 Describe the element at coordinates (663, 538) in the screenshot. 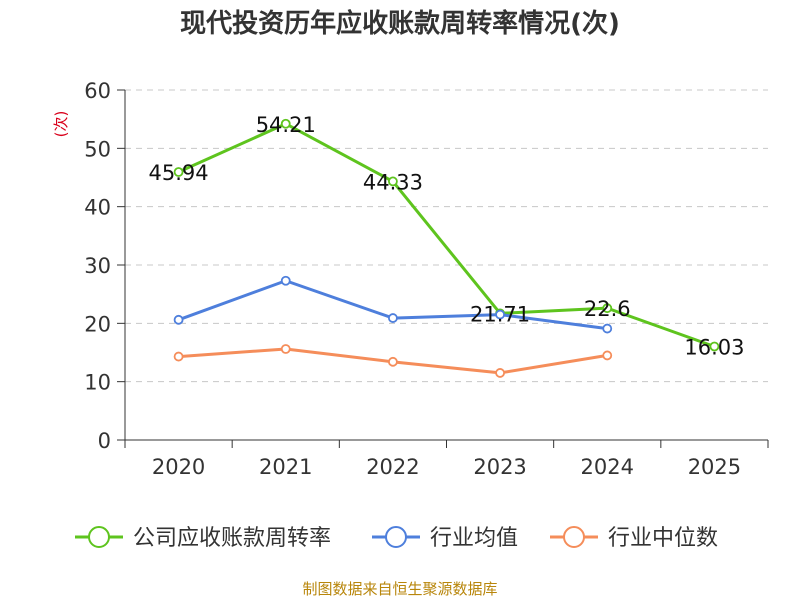

I see `legend-label: 行业中位数` at that location.